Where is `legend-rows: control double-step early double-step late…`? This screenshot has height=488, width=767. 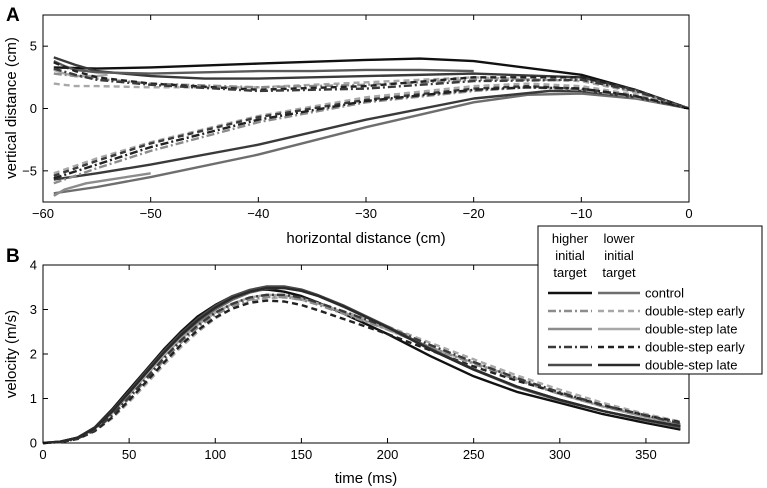
legend-rows: control double-step early double-step late… is located at coordinates (646, 329).